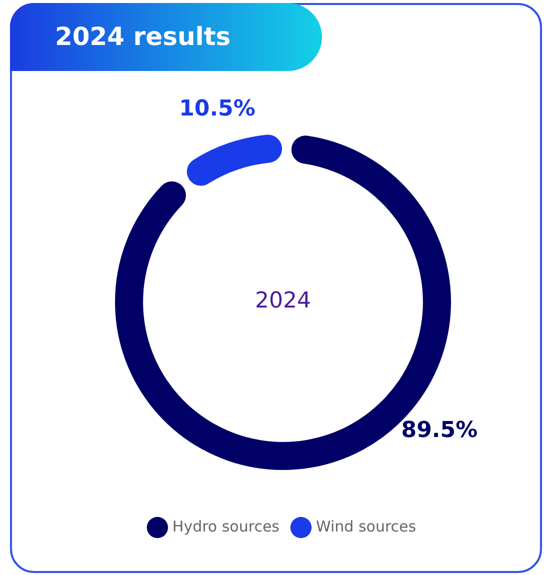  Describe the element at coordinates (217, 109) in the screenshot. I see `data-label: 10.5%` at that location.